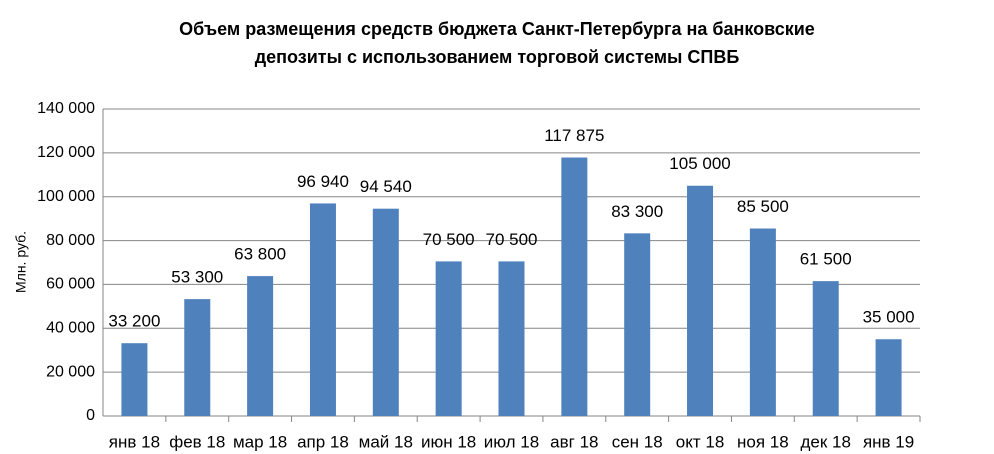 This screenshot has width=994, height=454. I want to click on y-axis-label: Млн. руб., so click(21, 262).